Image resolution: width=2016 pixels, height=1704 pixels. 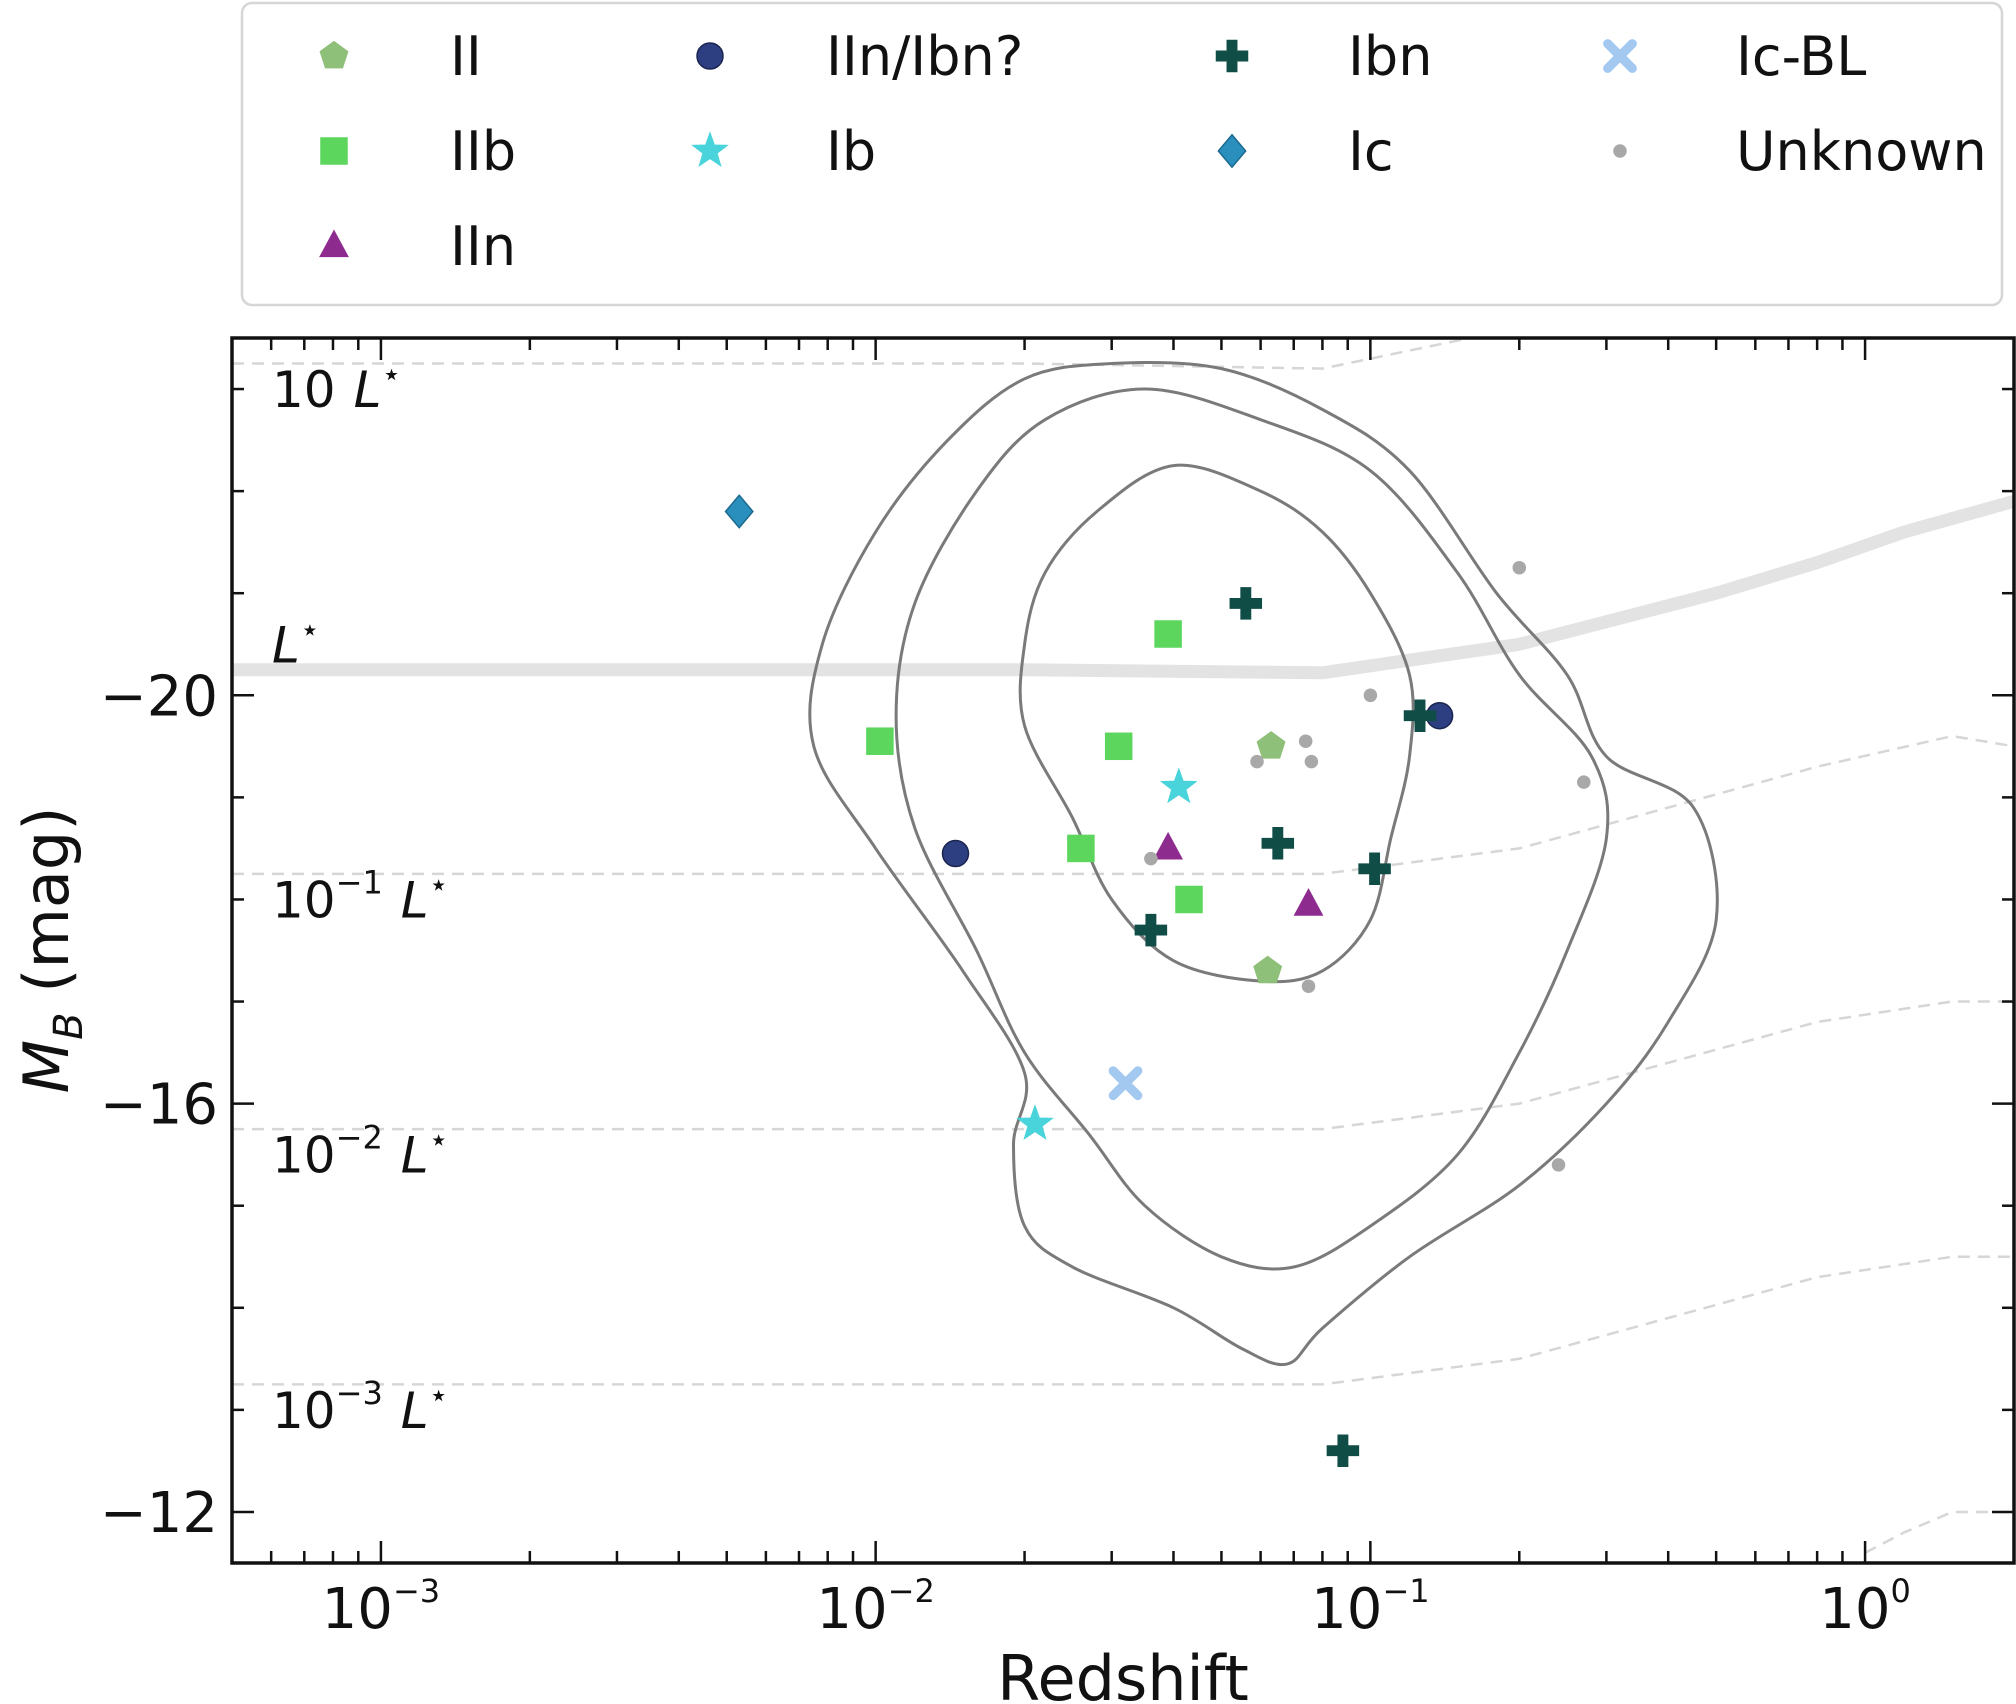 I want to click on x-tick-label-3: 10⁰, so click(x=1865, y=1607).